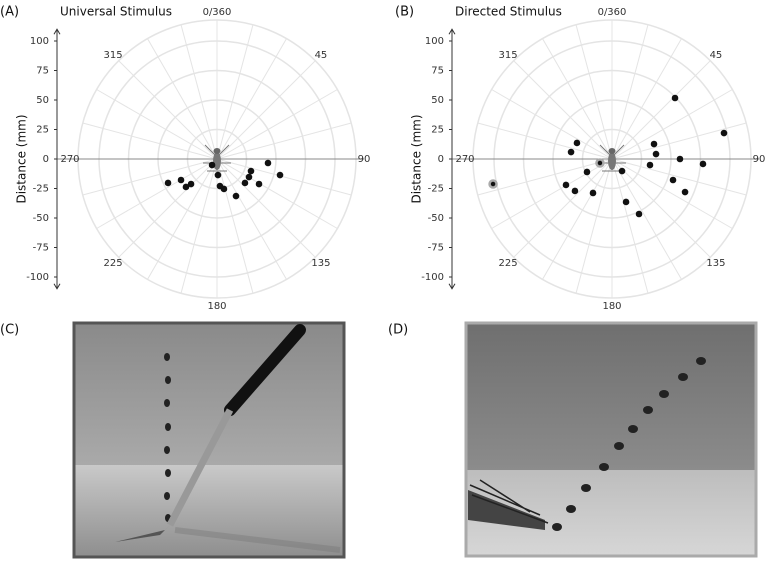 The width and height of the screenshot is (765, 562). What do you see at coordinates (715, 263) in the screenshot?
I see `angle-label: 135` at bounding box center [715, 263].